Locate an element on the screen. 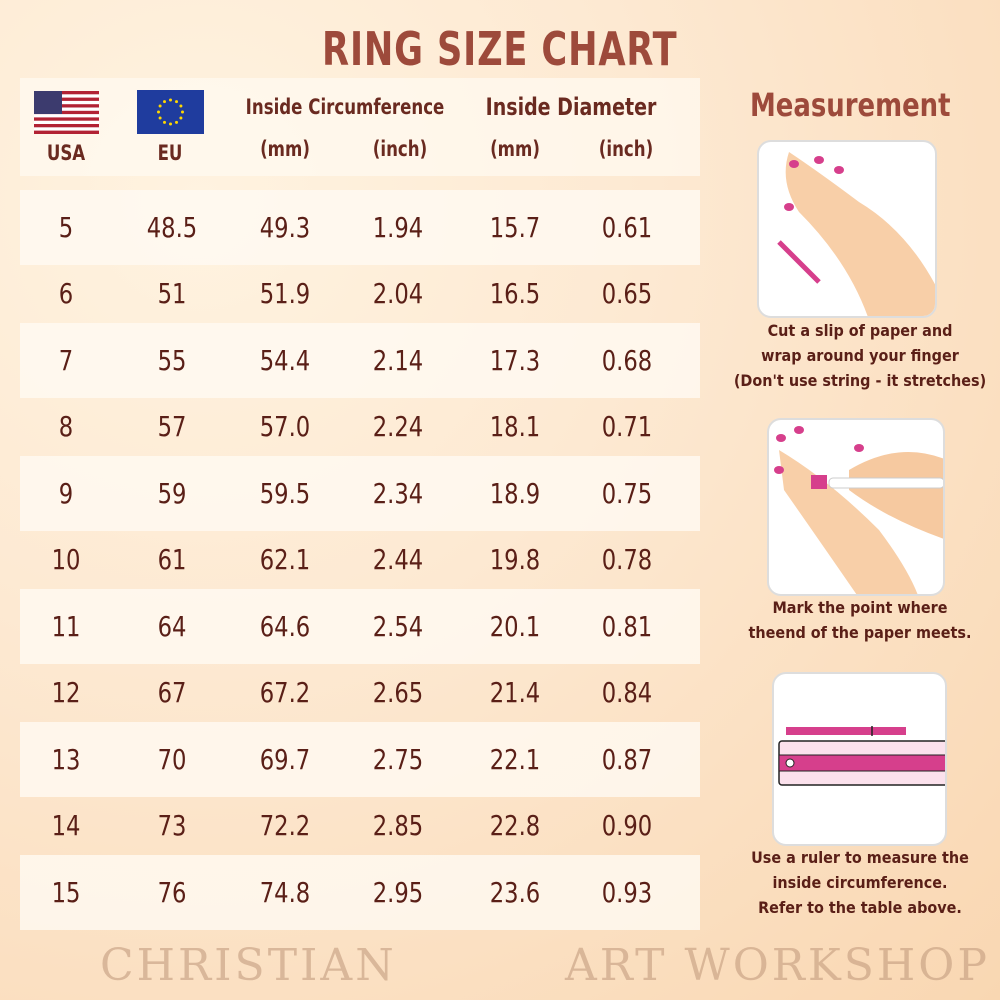  cell-usa: 13 is located at coordinates (66, 759).